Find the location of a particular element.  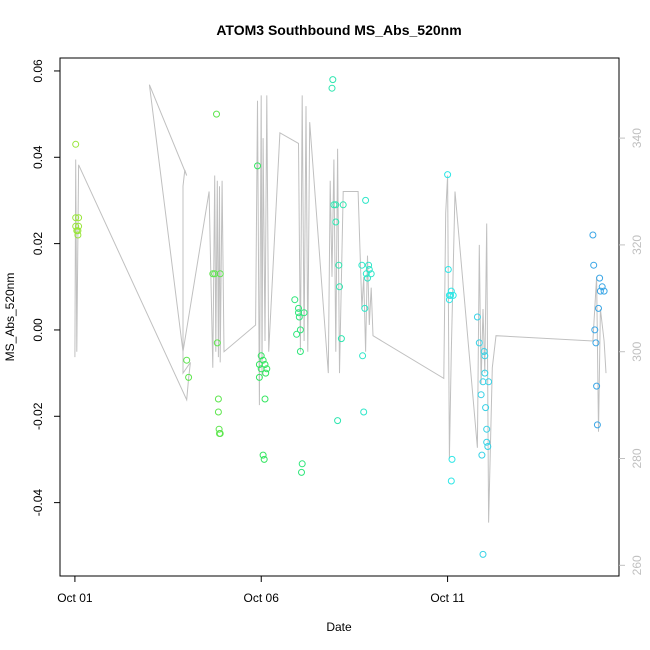

y2-tick-label: 260 is located at coordinates (637, 565).